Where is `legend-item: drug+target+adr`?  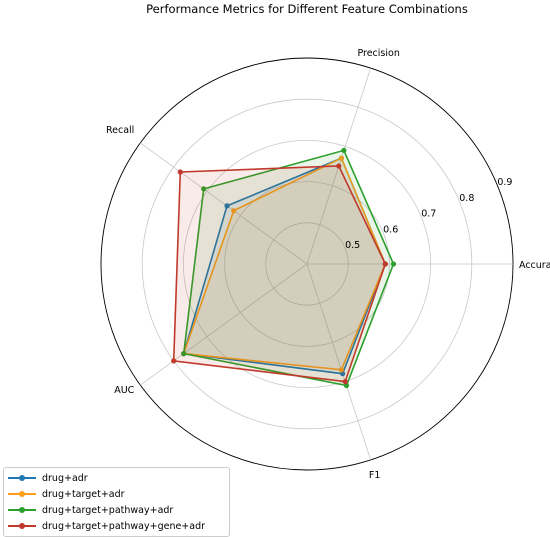 legend-item: drug+target+adr is located at coordinates (116, 494).